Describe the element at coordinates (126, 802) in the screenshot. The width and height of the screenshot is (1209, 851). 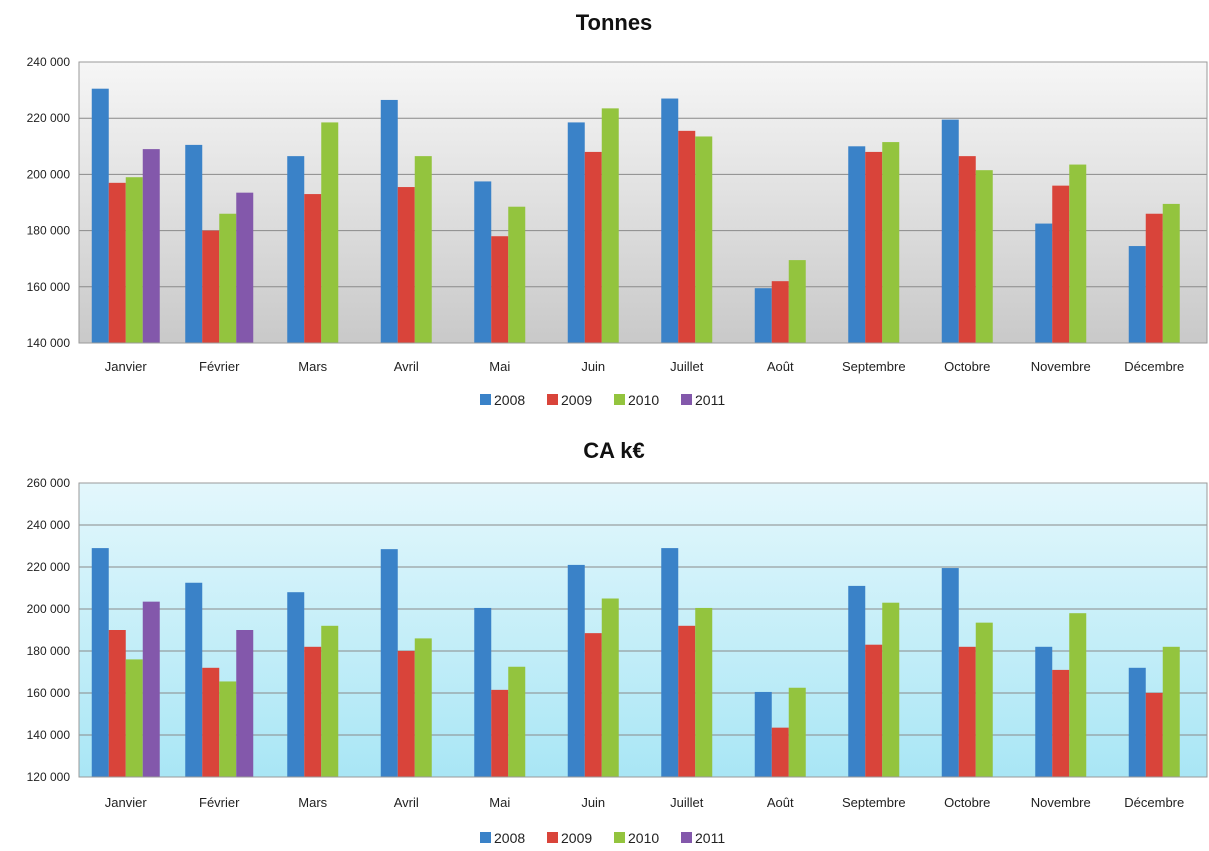
I see `x-tick-label: Janvier` at that location.